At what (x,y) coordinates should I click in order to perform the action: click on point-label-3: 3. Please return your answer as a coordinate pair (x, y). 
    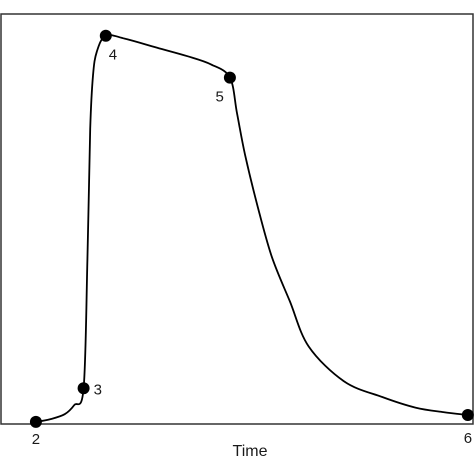
    Looking at the image, I should click on (98, 389).